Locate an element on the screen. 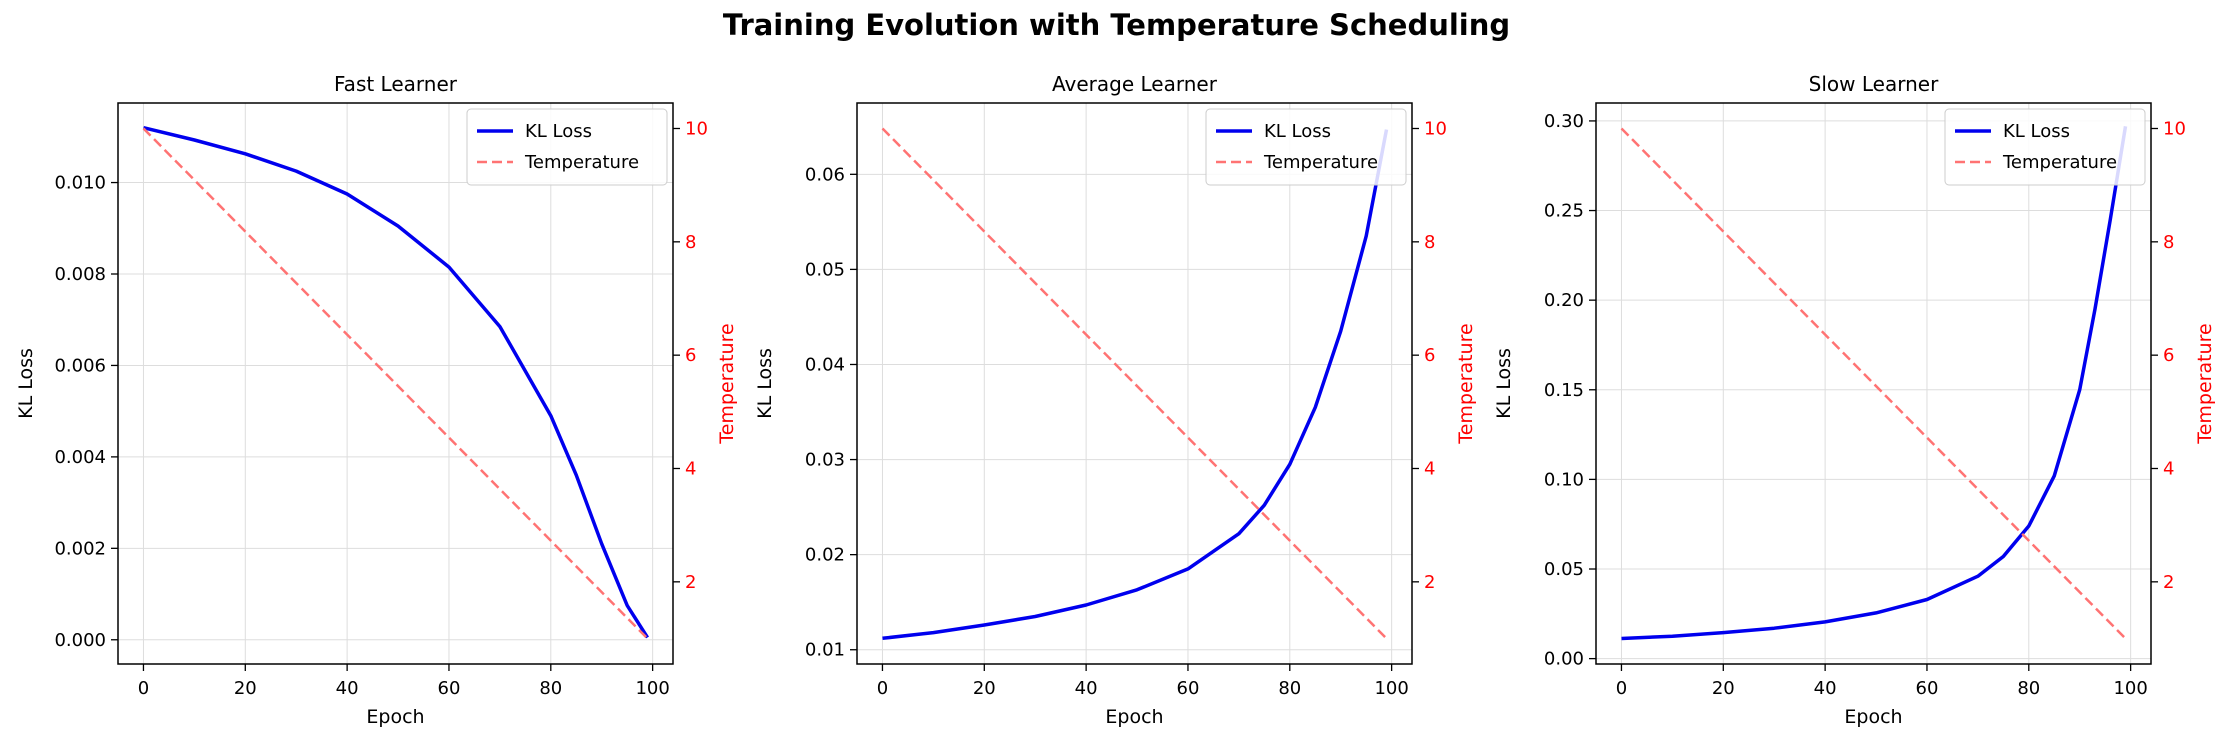  y-tick-label: 0.02 is located at coordinates (825, 555).